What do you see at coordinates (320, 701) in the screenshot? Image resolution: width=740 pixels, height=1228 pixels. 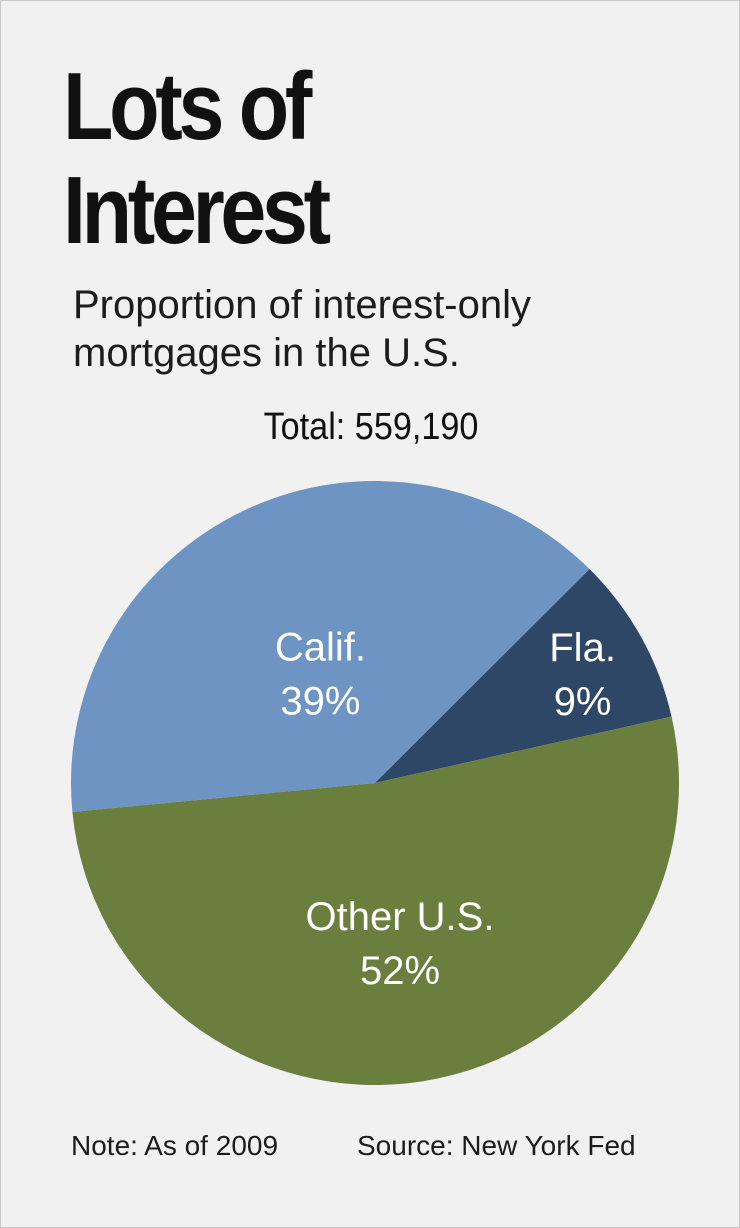 I see `slice-value-calif: 39%` at bounding box center [320, 701].